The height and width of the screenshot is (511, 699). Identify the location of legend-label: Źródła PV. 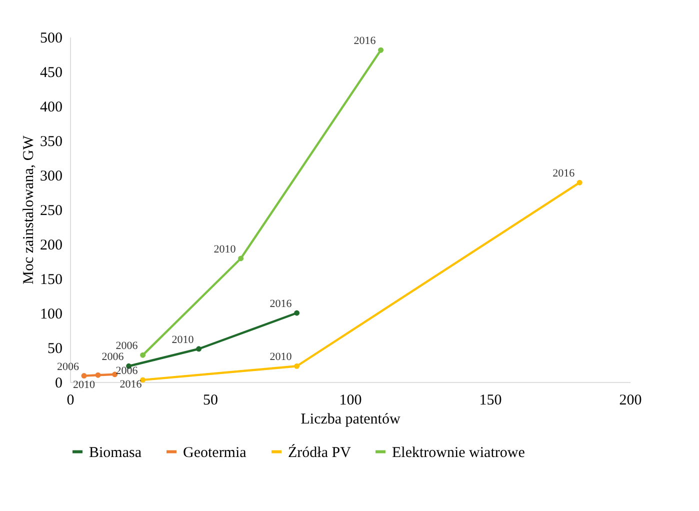
(320, 452).